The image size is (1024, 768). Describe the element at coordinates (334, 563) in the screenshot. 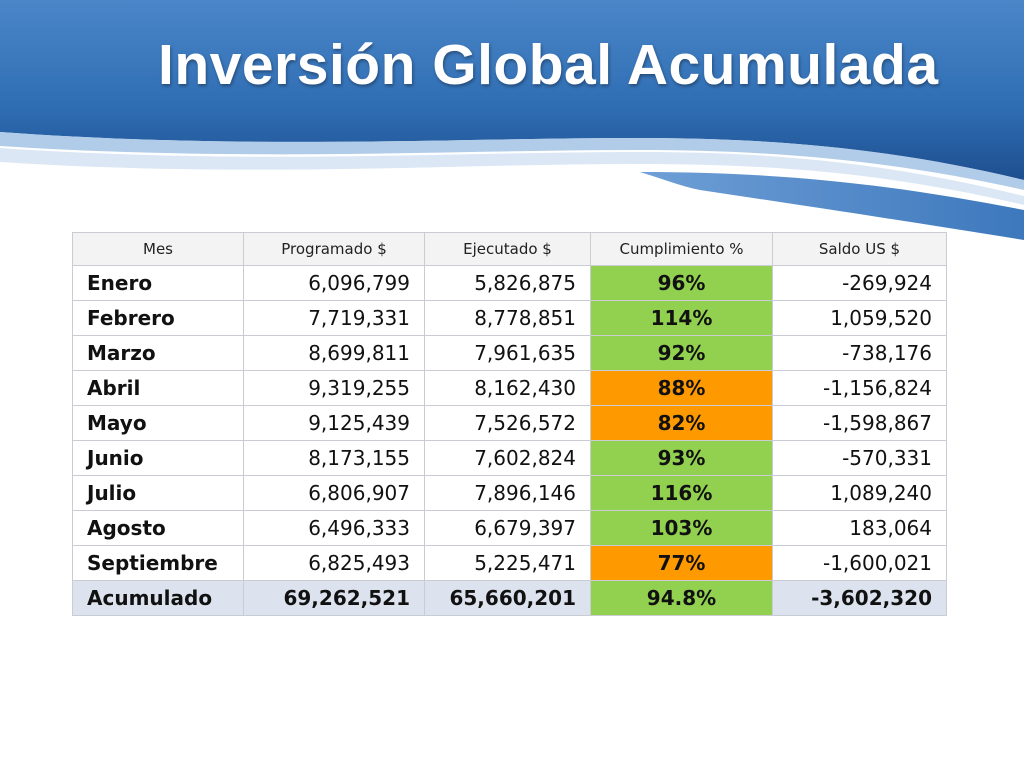

I see `cell-programado: 6,825,493` at that location.